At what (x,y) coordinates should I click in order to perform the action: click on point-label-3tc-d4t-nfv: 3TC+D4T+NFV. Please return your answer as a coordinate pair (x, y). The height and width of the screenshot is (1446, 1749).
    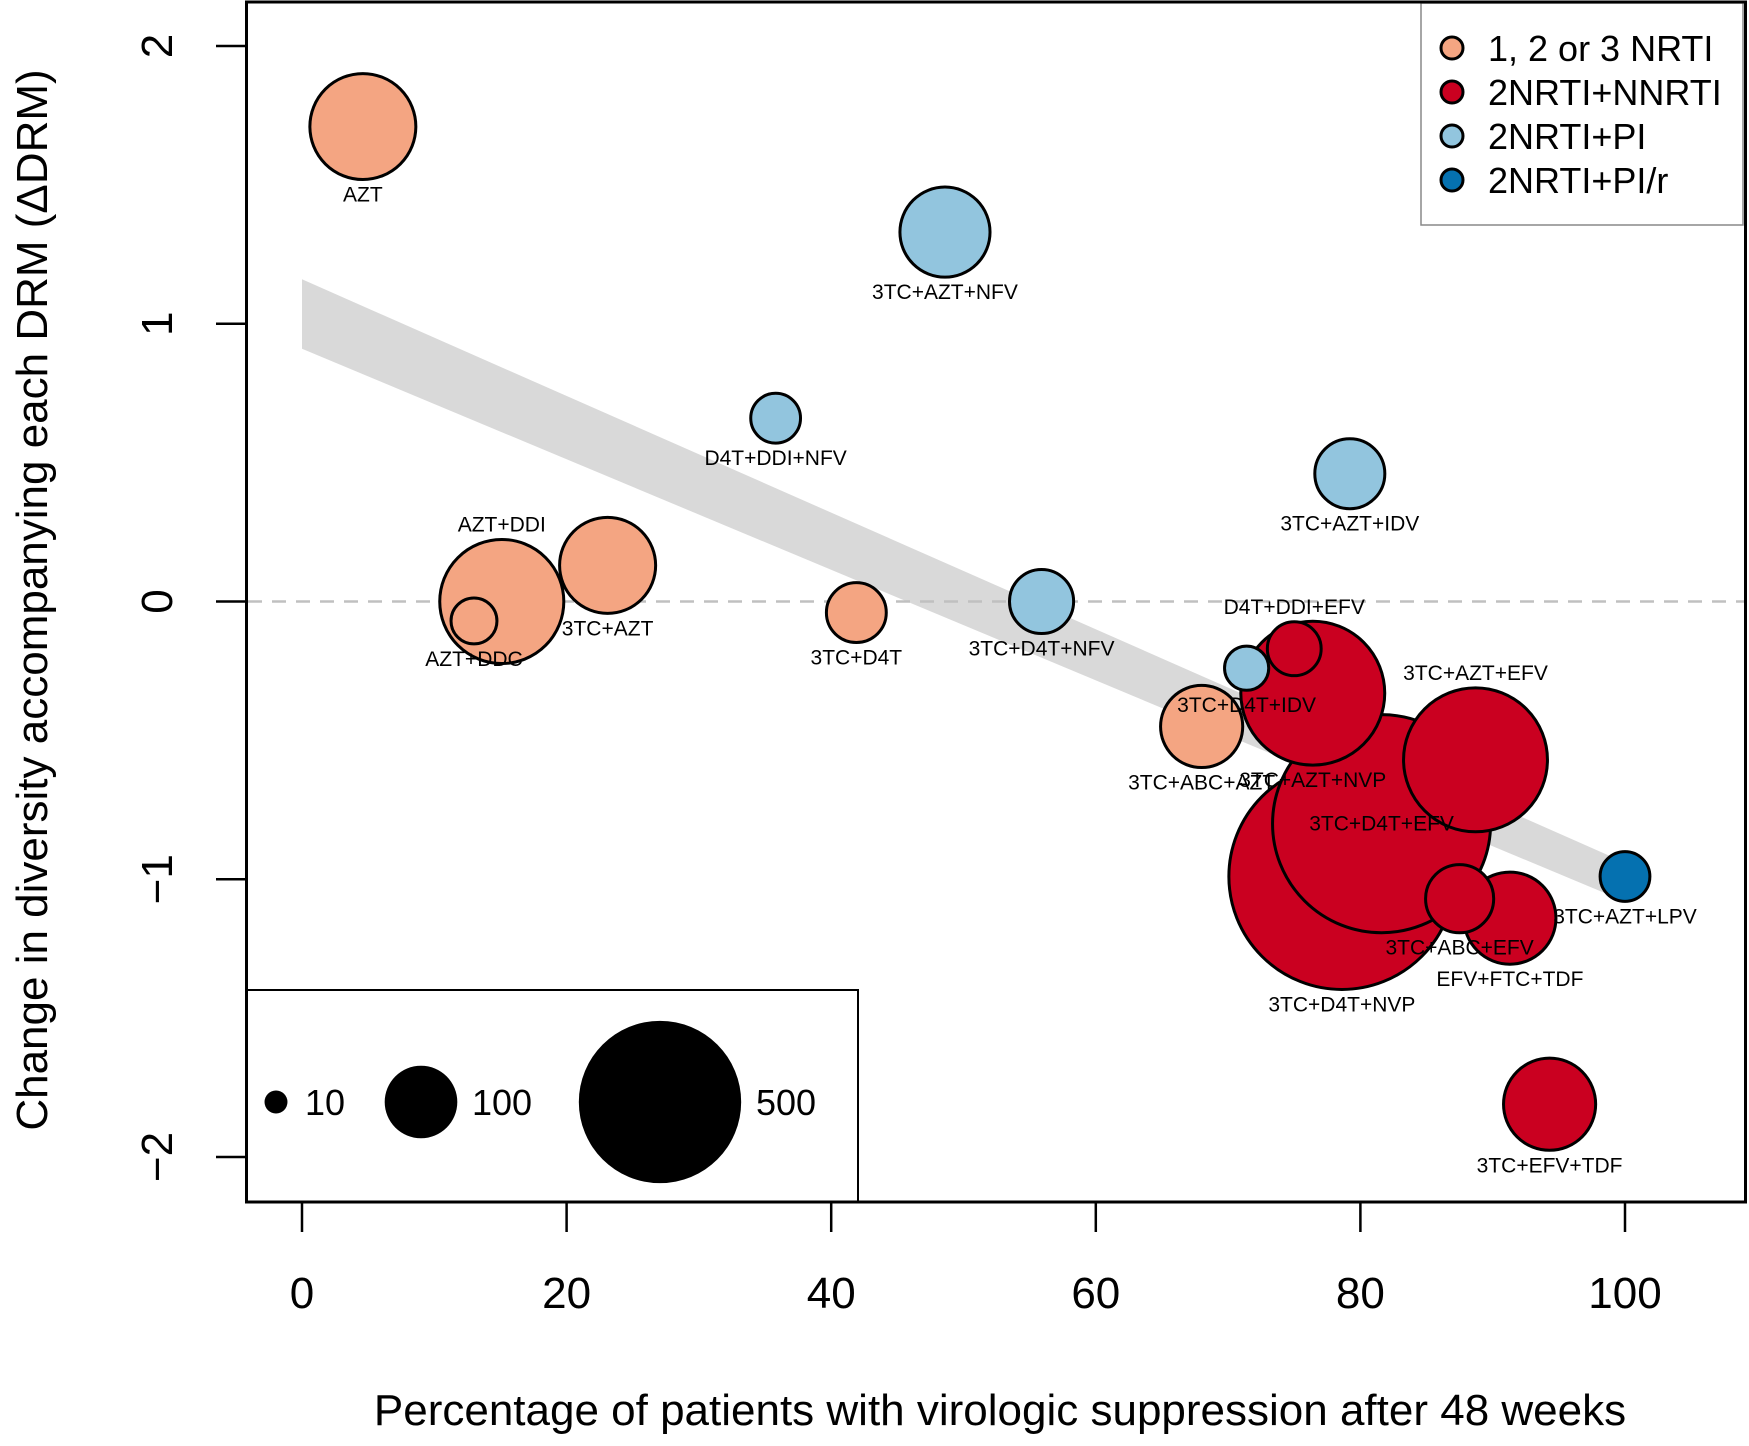
    Looking at the image, I should click on (1042, 649).